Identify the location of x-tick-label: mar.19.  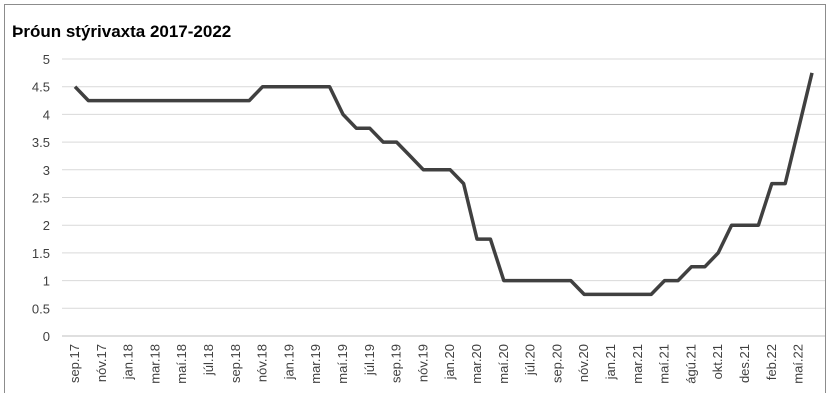
(315, 364).